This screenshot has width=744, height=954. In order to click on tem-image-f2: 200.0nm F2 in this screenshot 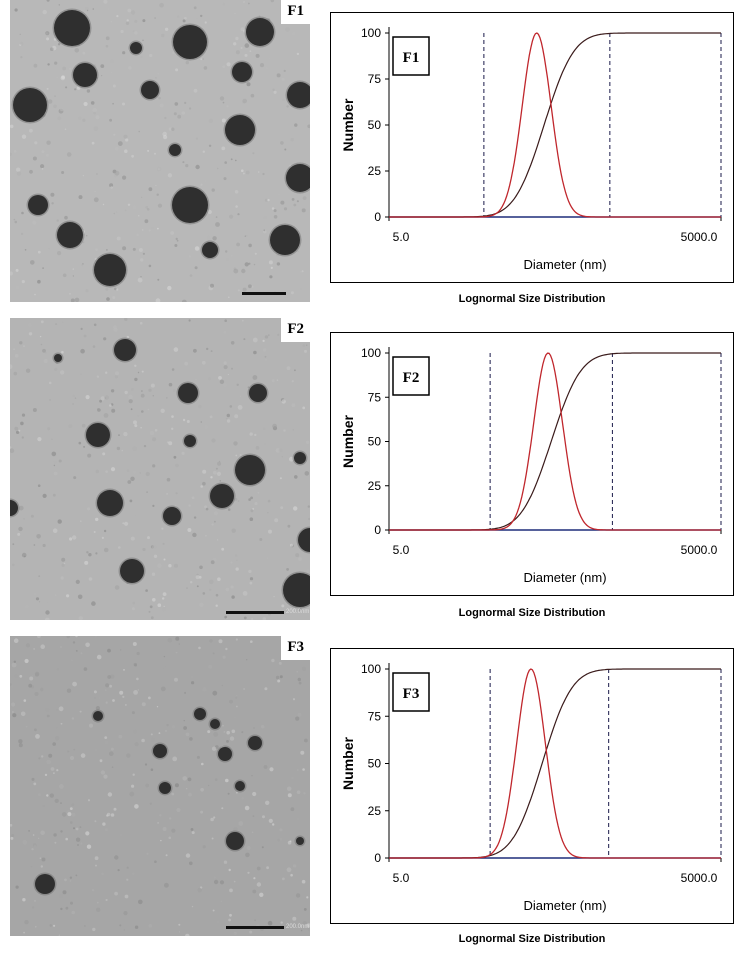, I will do `click(160, 469)`.